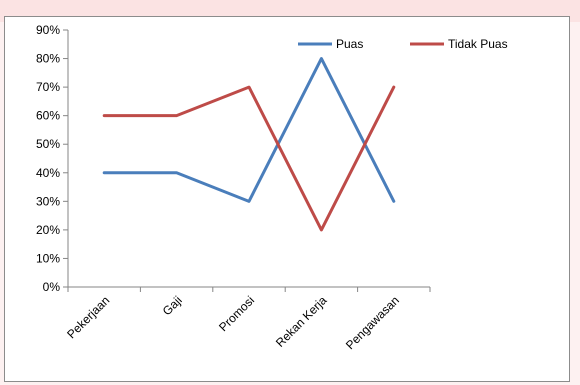 The image size is (580, 385). I want to click on y-tick-label: 0%, so click(52, 287).